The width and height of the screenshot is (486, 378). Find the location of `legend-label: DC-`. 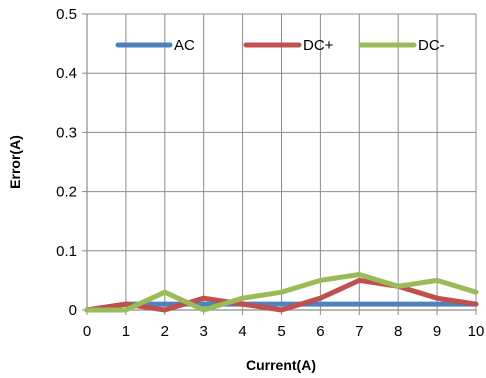

legend-label: DC- is located at coordinates (431, 45).